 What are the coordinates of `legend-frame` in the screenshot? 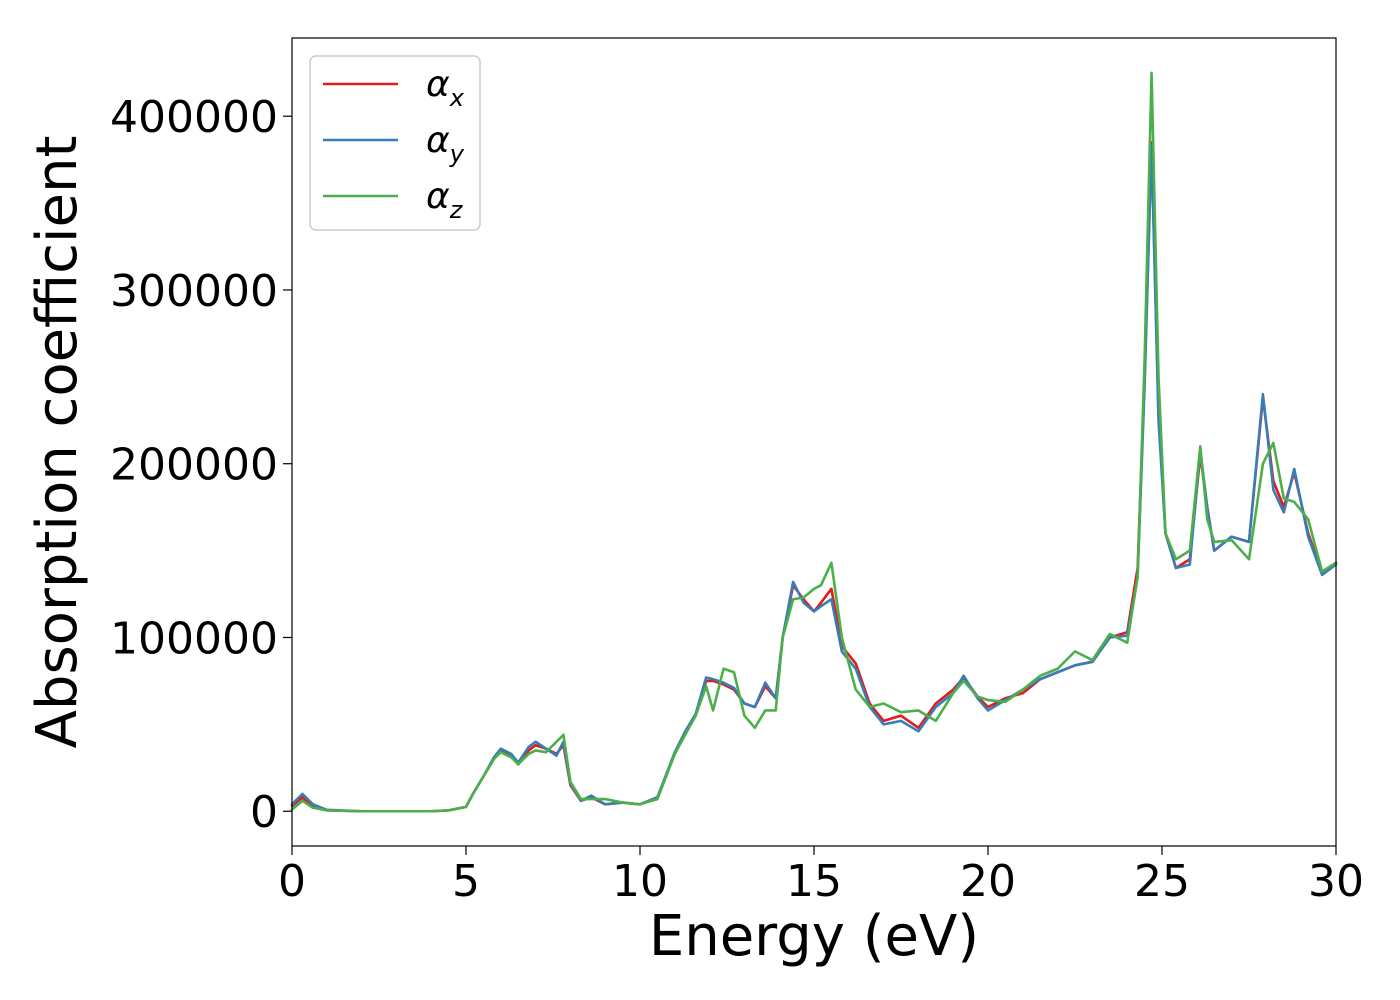 It's located at (395, 143).